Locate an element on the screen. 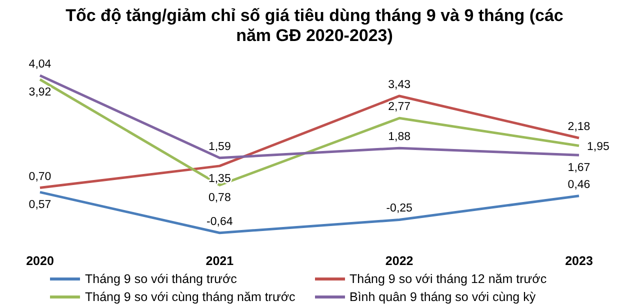  x-tick-label: 2023 is located at coordinates (579, 261).